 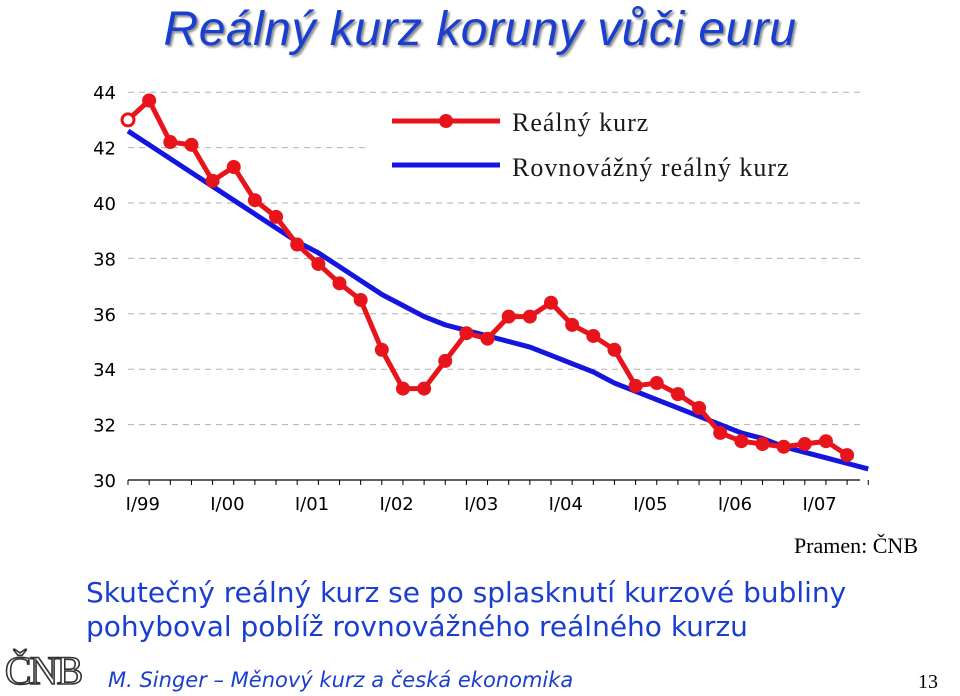 What do you see at coordinates (104, 481) in the screenshot?
I see `y-tick-label: 30` at bounding box center [104, 481].